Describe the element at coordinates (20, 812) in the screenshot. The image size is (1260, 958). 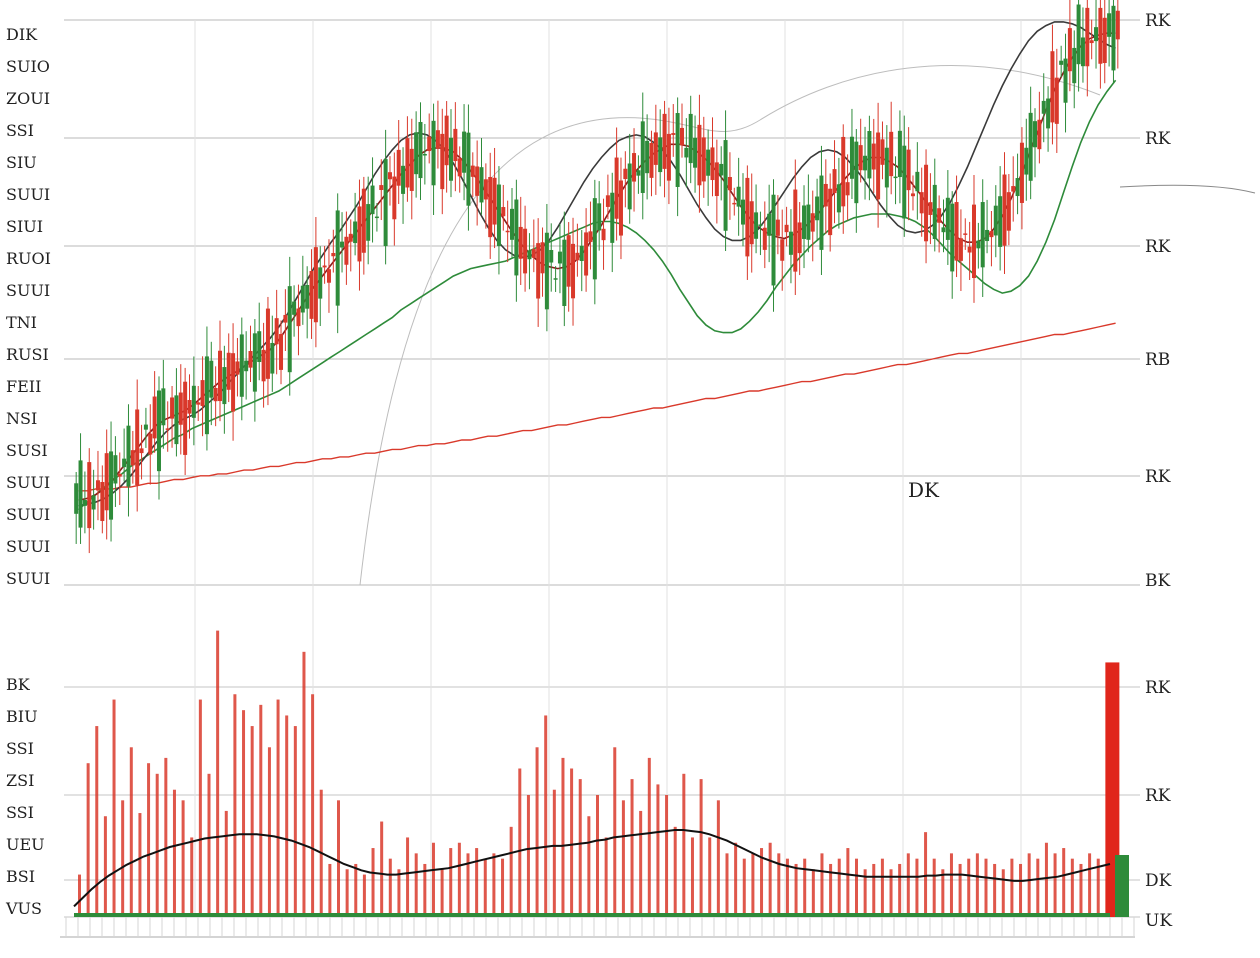
I see `left-tick-label: SSI` at that location.